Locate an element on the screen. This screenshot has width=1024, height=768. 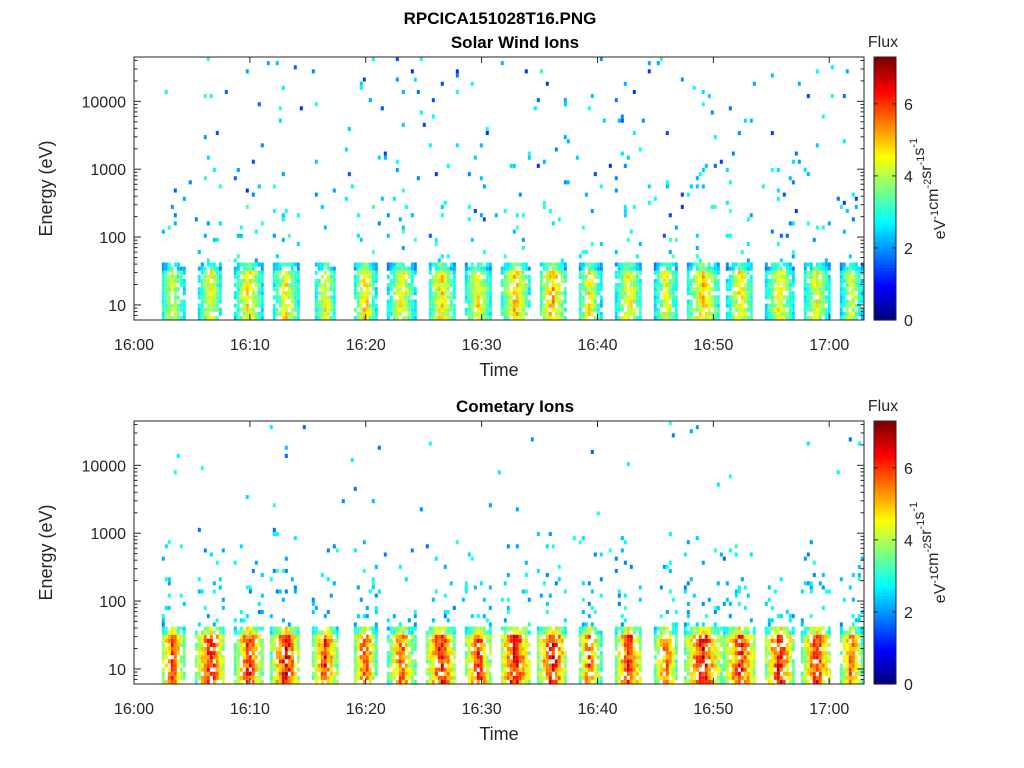
colorbar-step is located at coordinates (885, 174).